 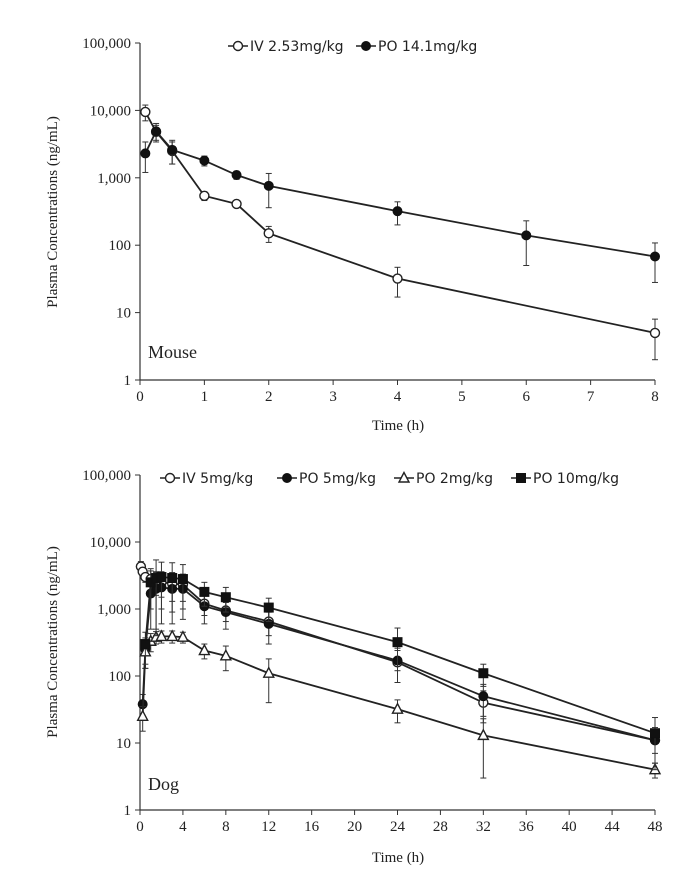 I want to click on dog-legend-po-5mg-kg: PO 5mg/kg, so click(x=326, y=479).